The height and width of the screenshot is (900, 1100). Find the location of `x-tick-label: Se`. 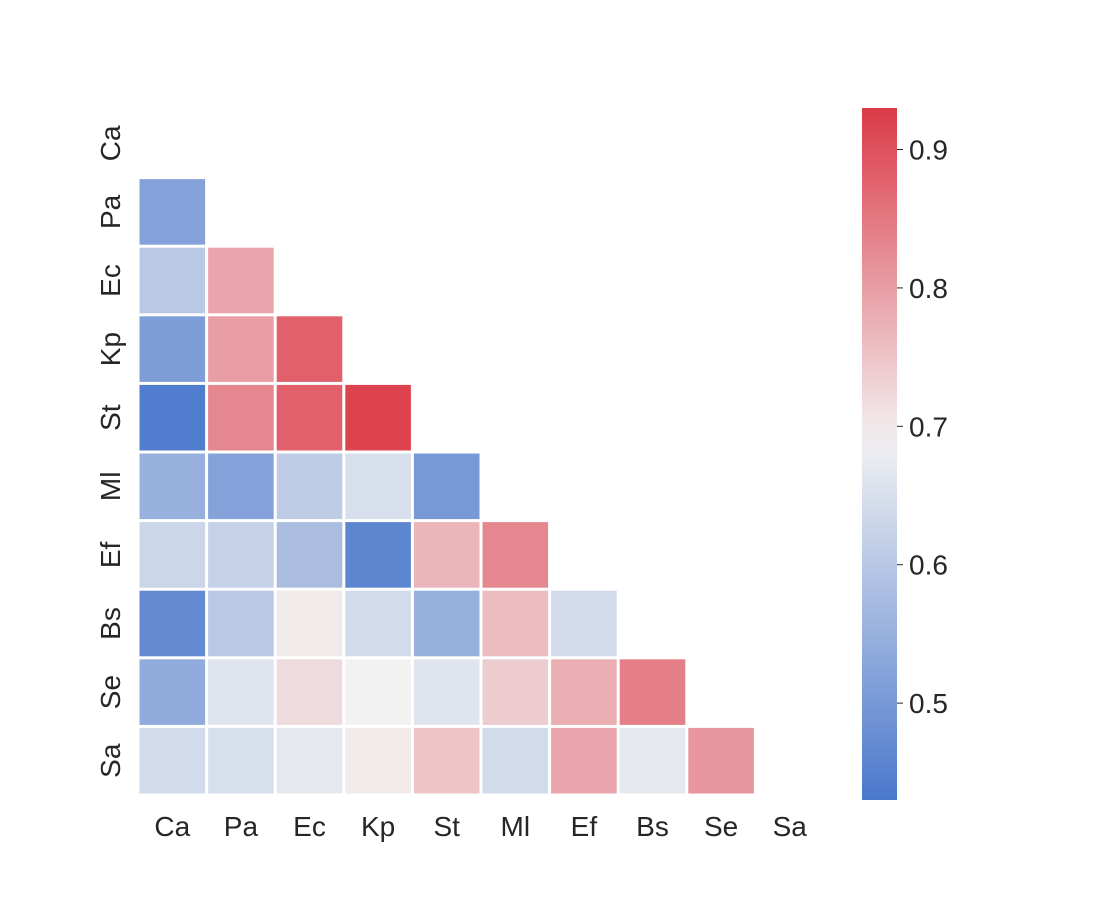

x-tick-label: Se is located at coordinates (721, 826).